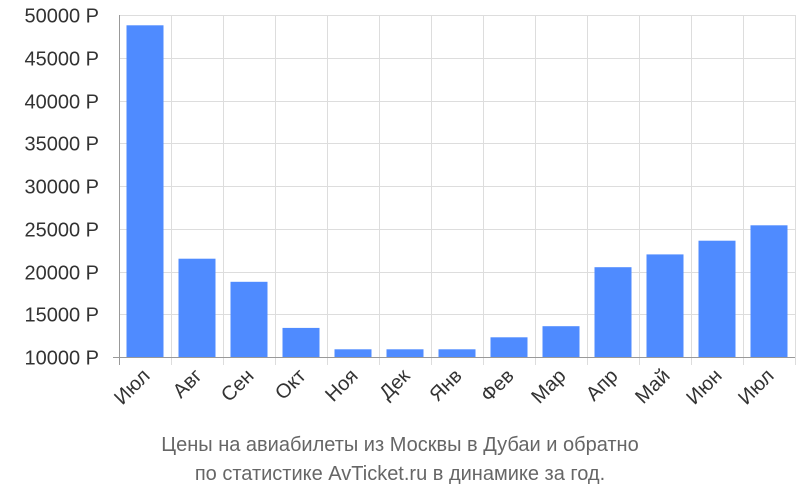  Describe the element at coordinates (704, 387) in the screenshot. I see `x-tick-label: Июн` at that location.